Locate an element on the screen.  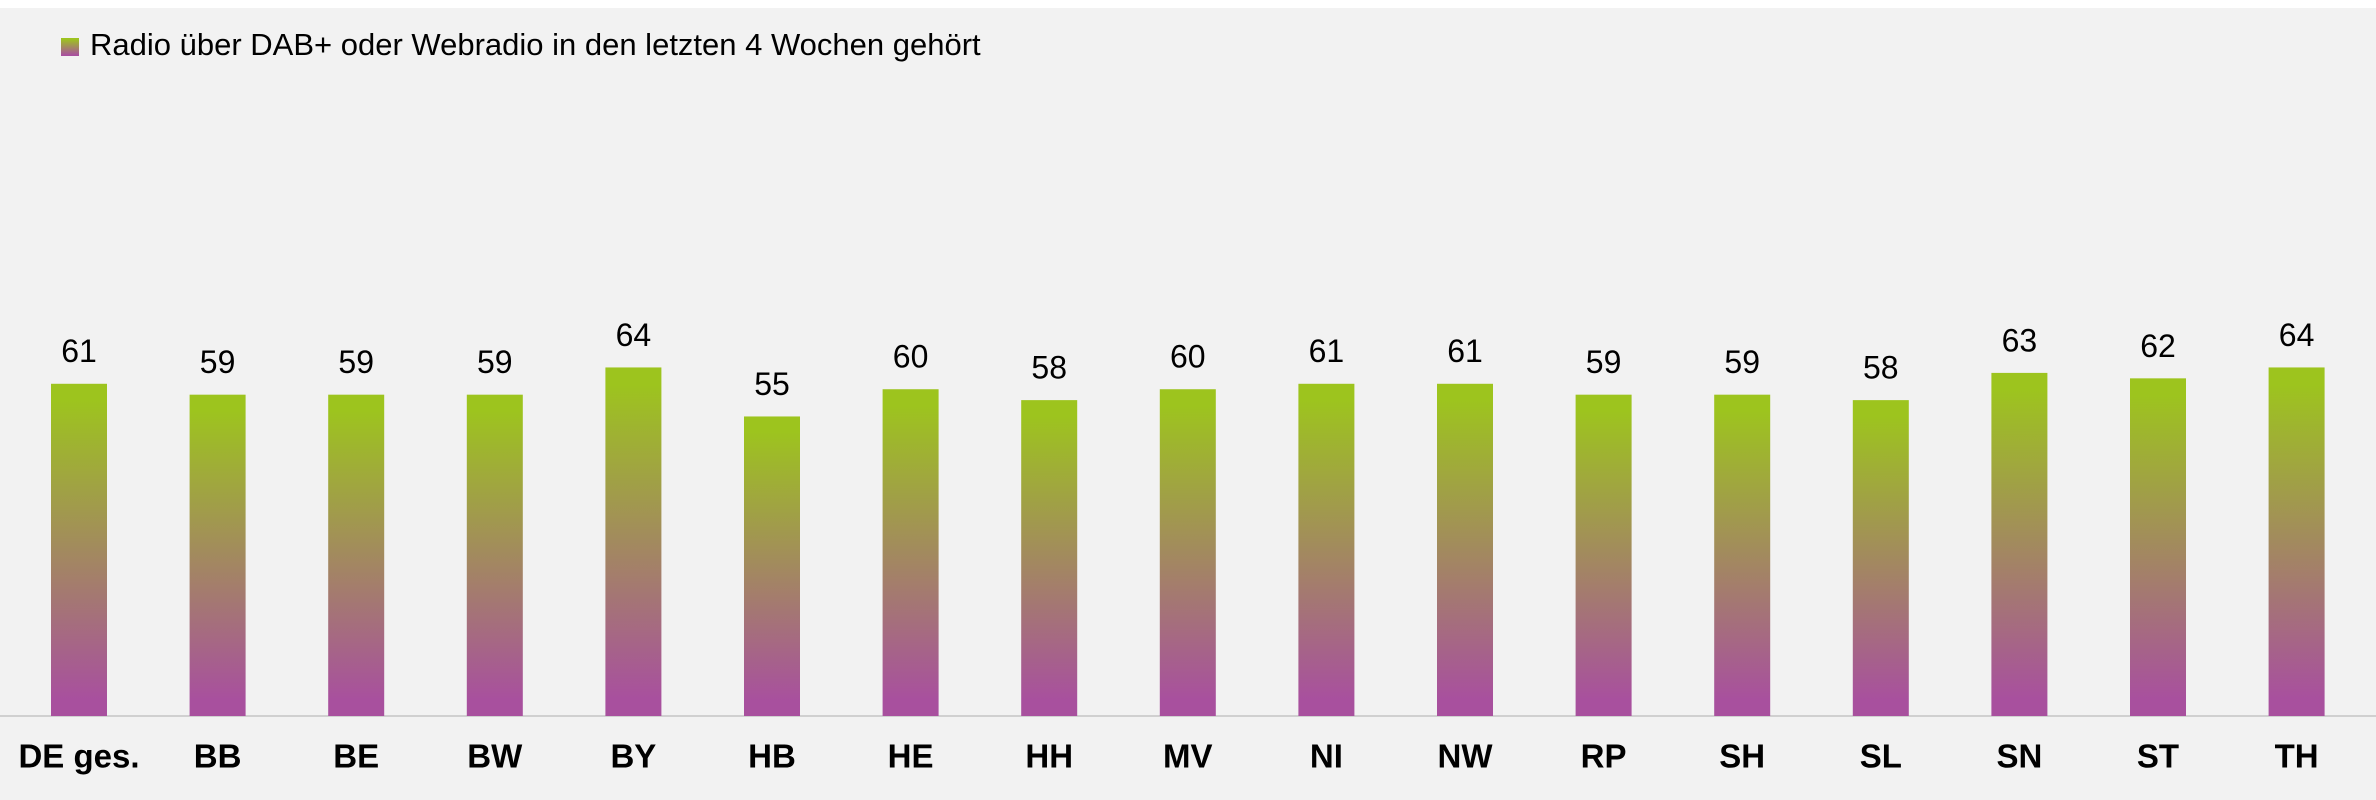
x-tick-label: DE ges. is located at coordinates (78, 756).